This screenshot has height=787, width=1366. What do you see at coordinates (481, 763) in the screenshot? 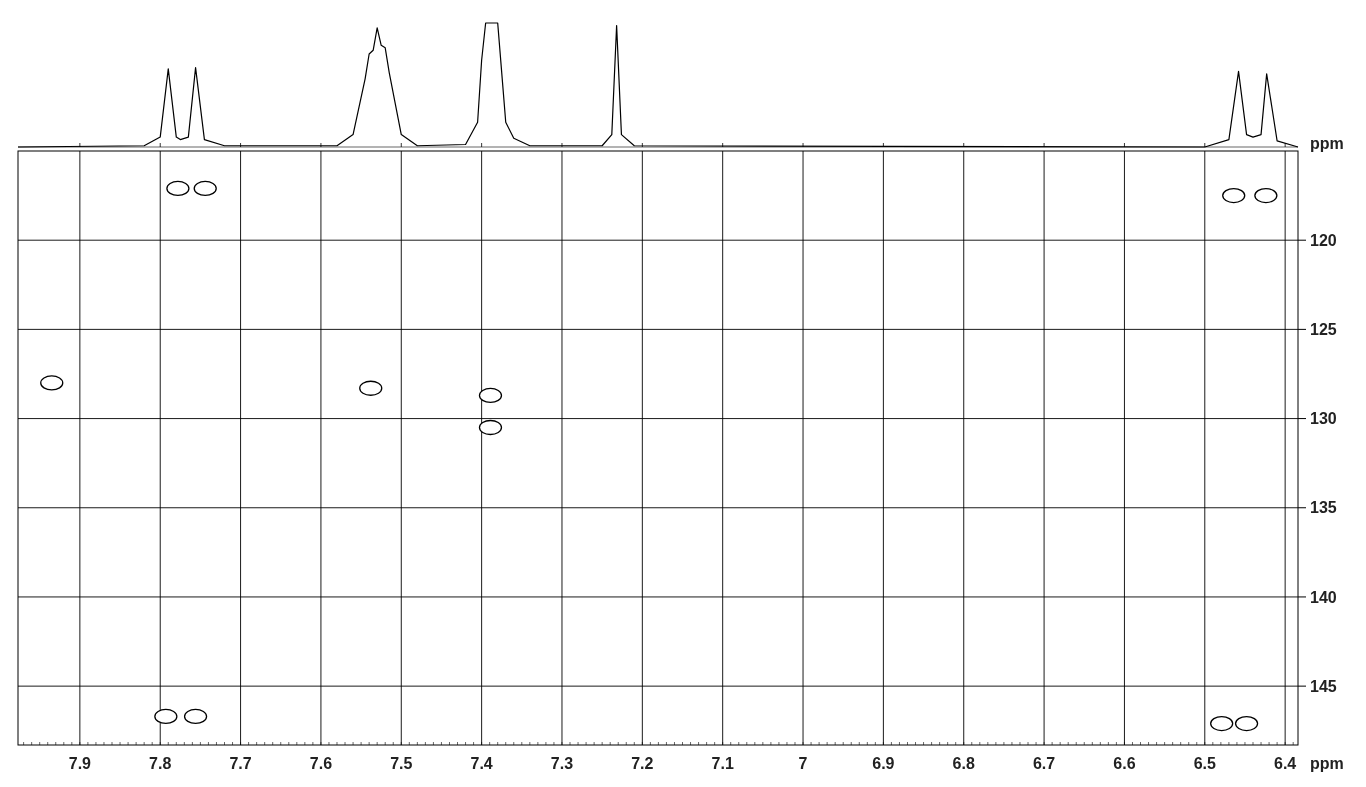
I see `x-tick-label: 7.4` at bounding box center [481, 763].